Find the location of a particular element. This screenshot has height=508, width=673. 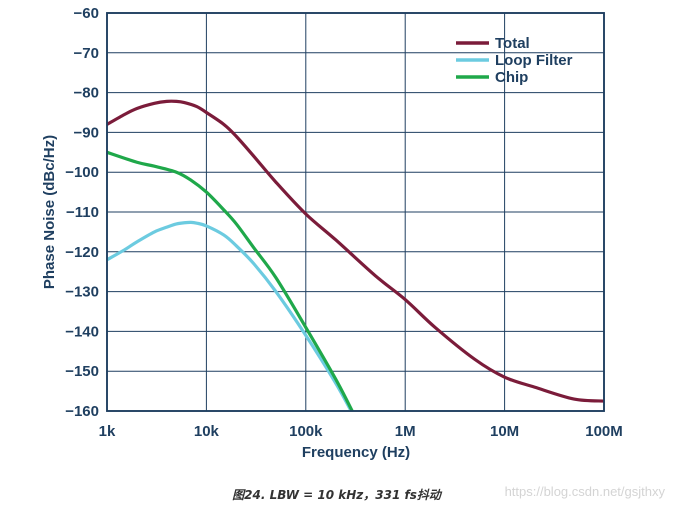

y-tick-label: −90 is located at coordinates (86, 132).